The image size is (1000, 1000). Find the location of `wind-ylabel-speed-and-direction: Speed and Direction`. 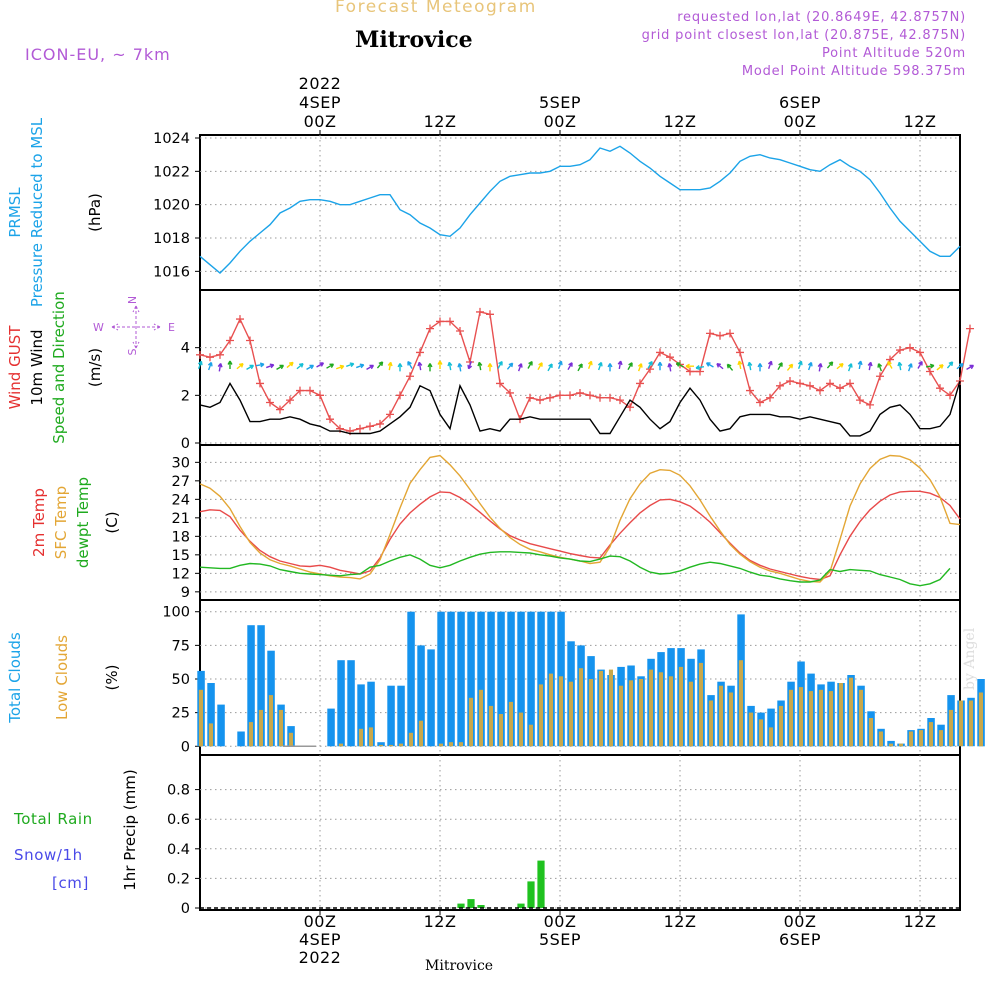

wind-ylabel-speed-and-direction: Speed and Direction is located at coordinates (59, 367).